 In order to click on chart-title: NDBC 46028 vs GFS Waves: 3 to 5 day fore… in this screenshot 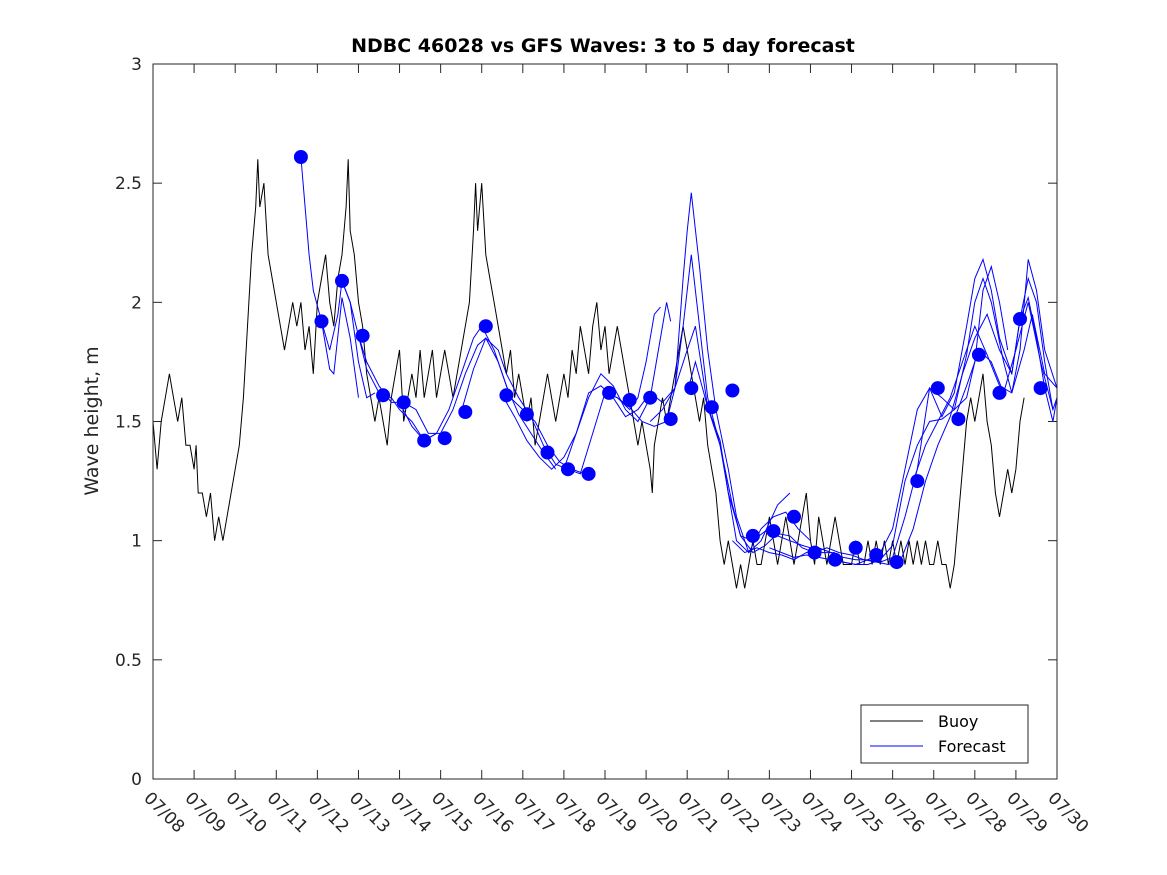, I will do `click(603, 46)`.